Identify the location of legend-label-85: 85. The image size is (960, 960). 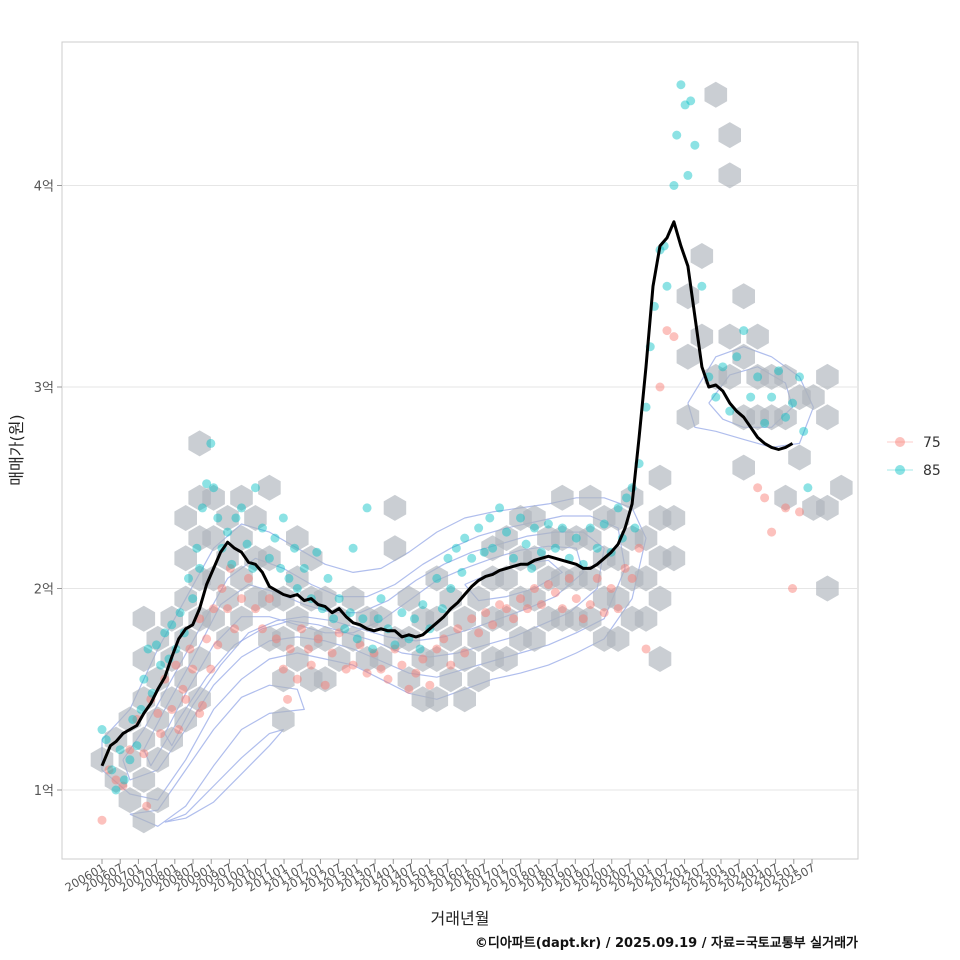
(932, 471).